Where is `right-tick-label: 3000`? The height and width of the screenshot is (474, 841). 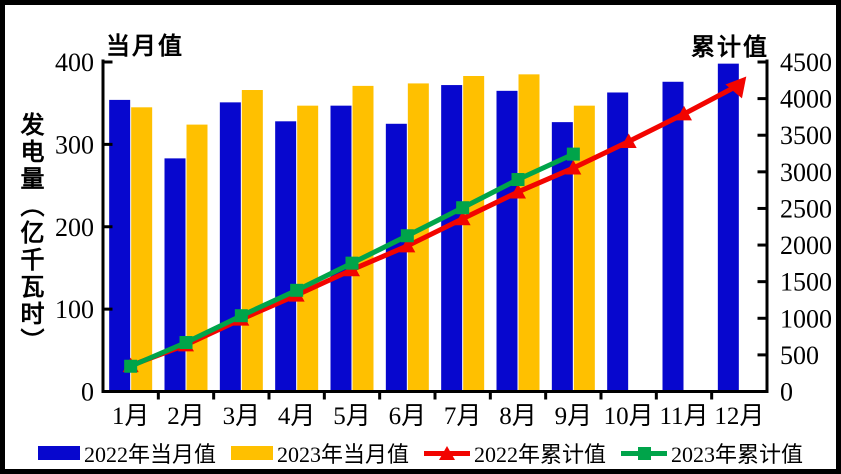
right-tick-label: 3000 is located at coordinates (806, 172).